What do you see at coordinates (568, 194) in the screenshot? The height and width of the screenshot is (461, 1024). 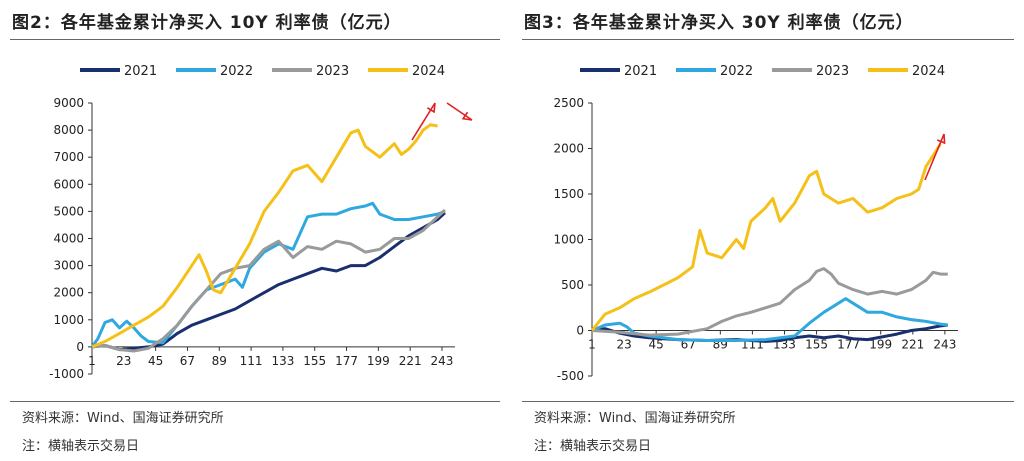 I see `y-tick-label: 1500` at bounding box center [568, 194].